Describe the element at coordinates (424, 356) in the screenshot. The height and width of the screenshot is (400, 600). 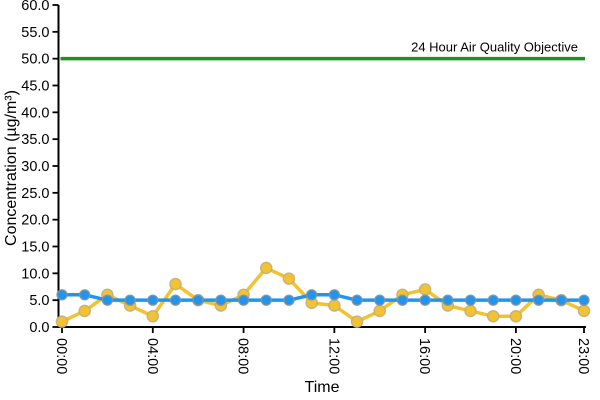
I see `x-tick-label: 16:00` at that location.